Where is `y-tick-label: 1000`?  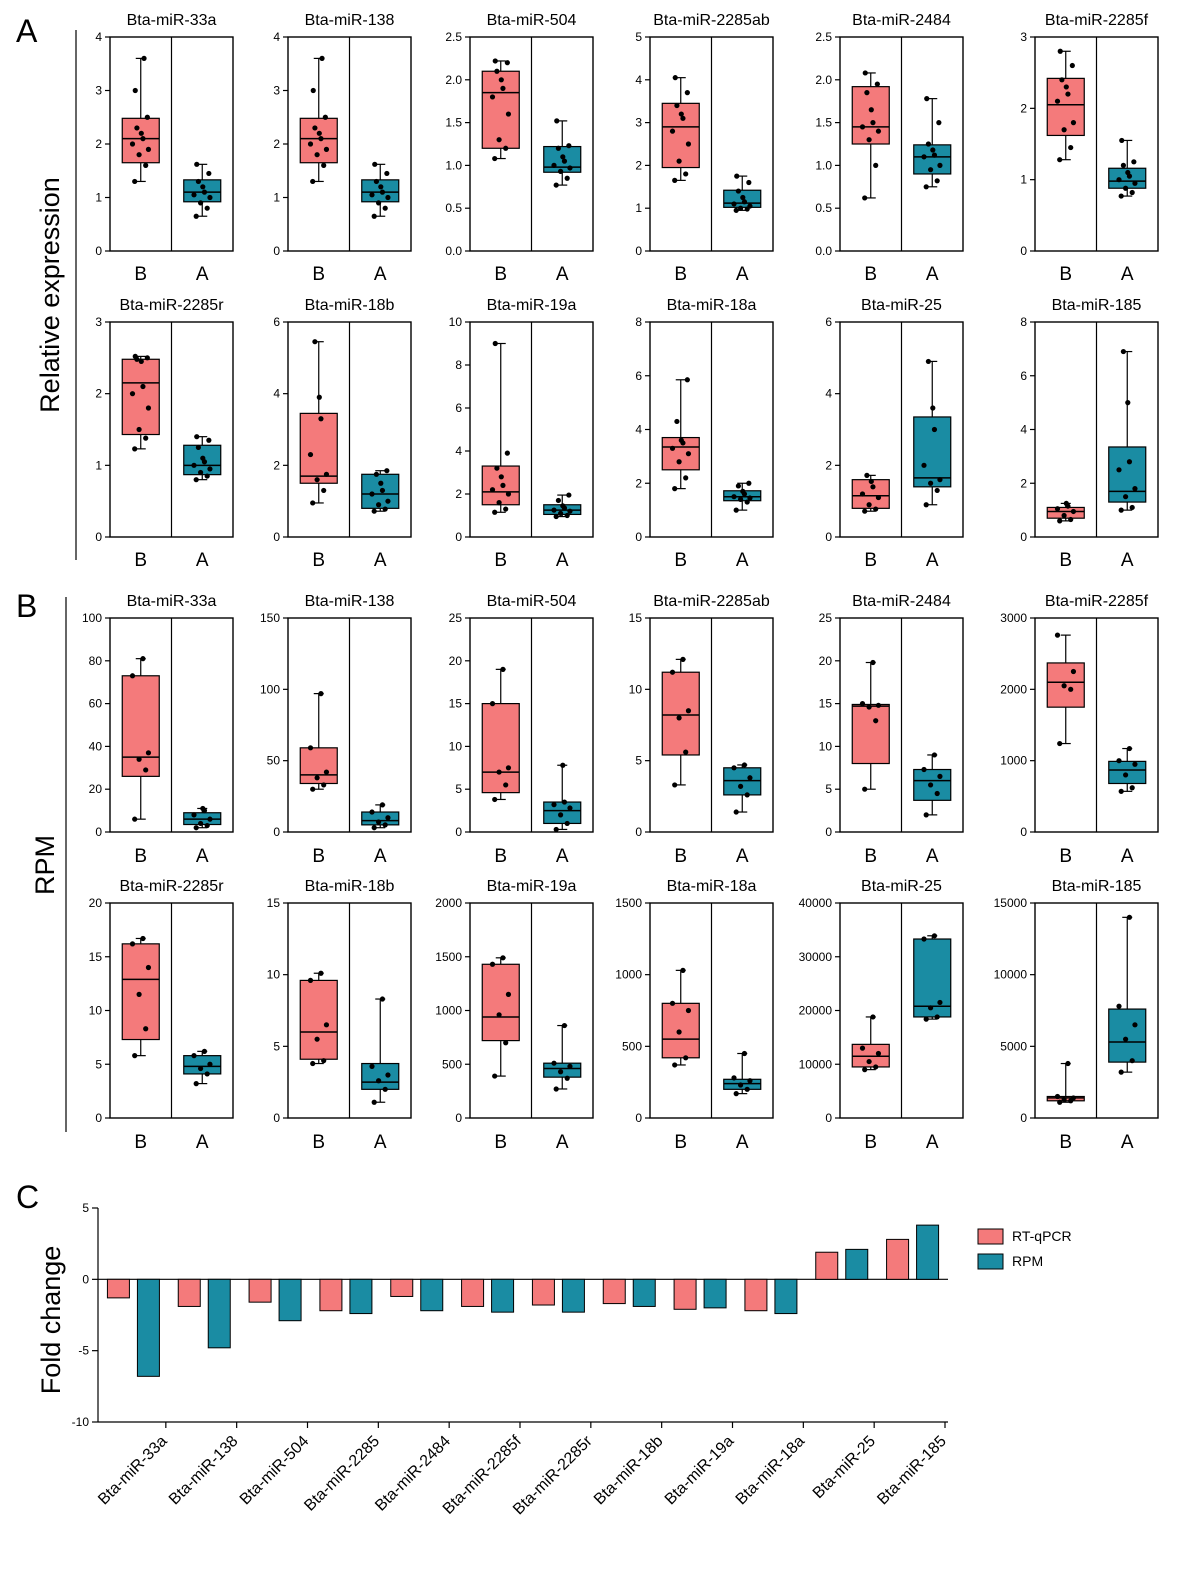 y-tick-label: 1000 is located at coordinates (1013, 761).